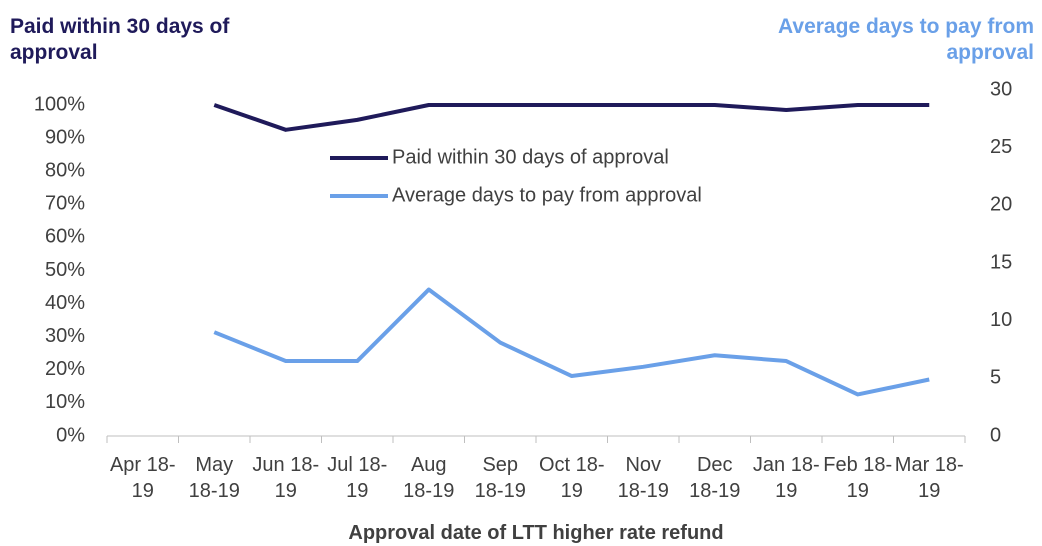  What do you see at coordinates (929, 478) in the screenshot?
I see `x-tick-label: Mar 18-19` at bounding box center [929, 478].